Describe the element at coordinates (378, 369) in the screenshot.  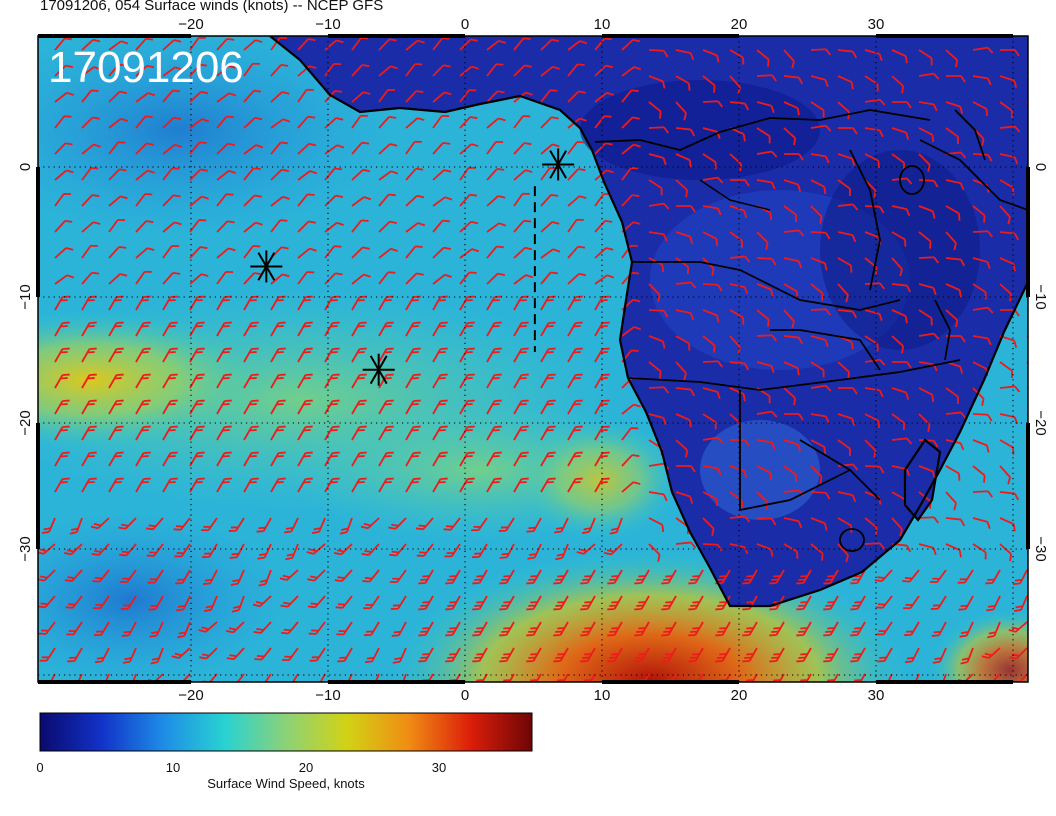
I see `storm-marker-south` at that location.